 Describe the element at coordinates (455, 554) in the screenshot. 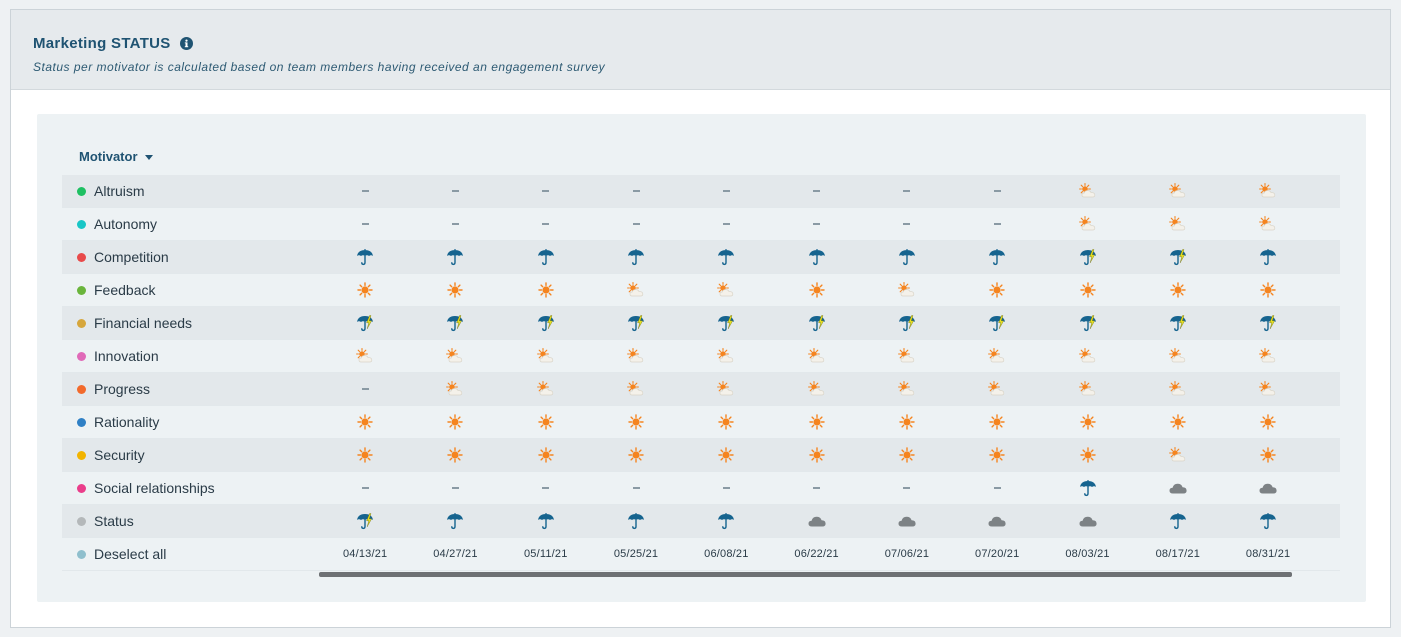

I see `date-label: 04/27/21` at that location.